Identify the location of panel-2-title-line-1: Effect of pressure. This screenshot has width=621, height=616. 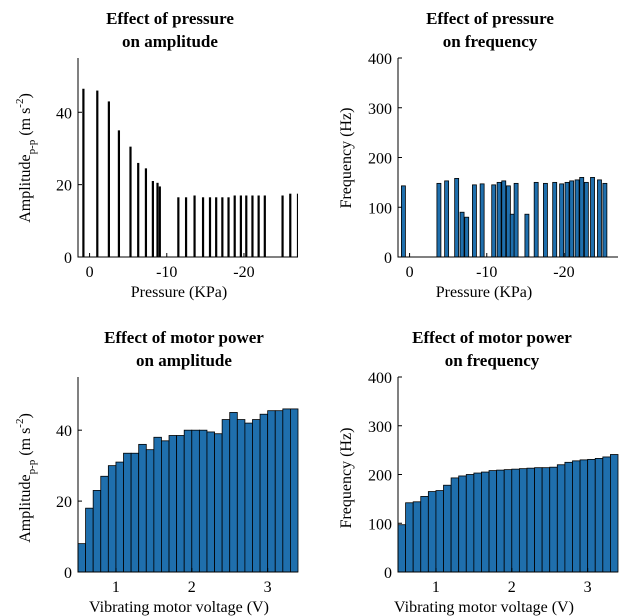
(490, 18).